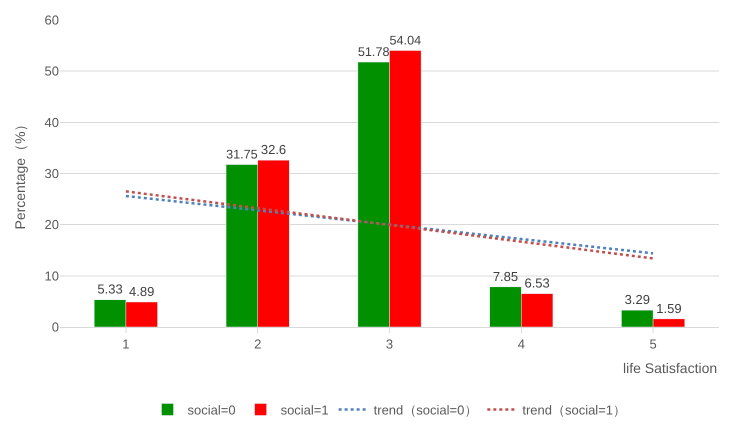 This screenshot has height=436, width=744. What do you see at coordinates (637, 300) in the screenshot?
I see `data-label: 3.29` at bounding box center [637, 300].